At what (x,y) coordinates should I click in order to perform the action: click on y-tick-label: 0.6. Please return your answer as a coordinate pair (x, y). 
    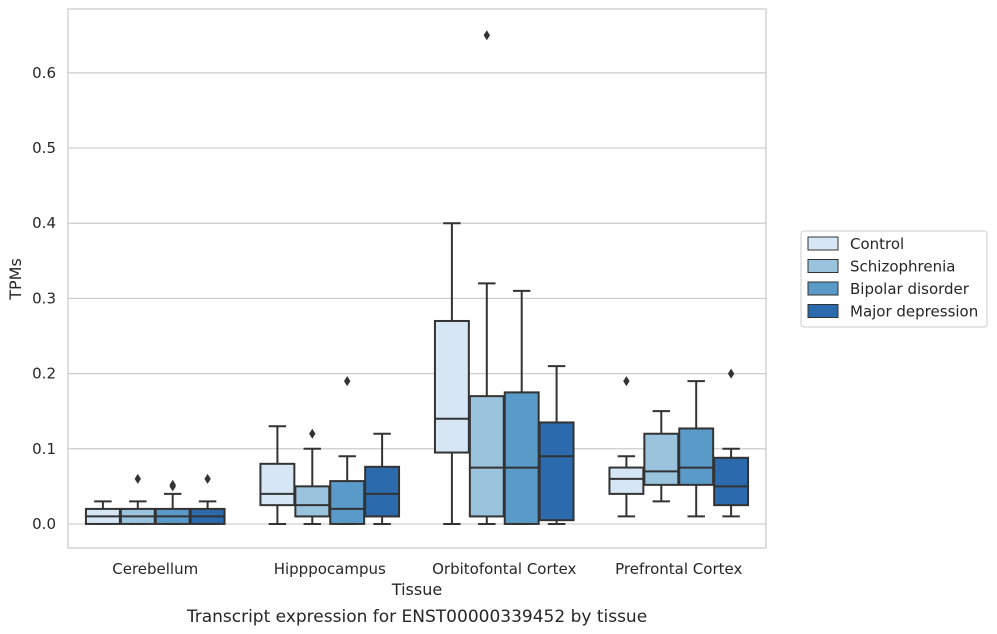
    Looking at the image, I should click on (44, 73).